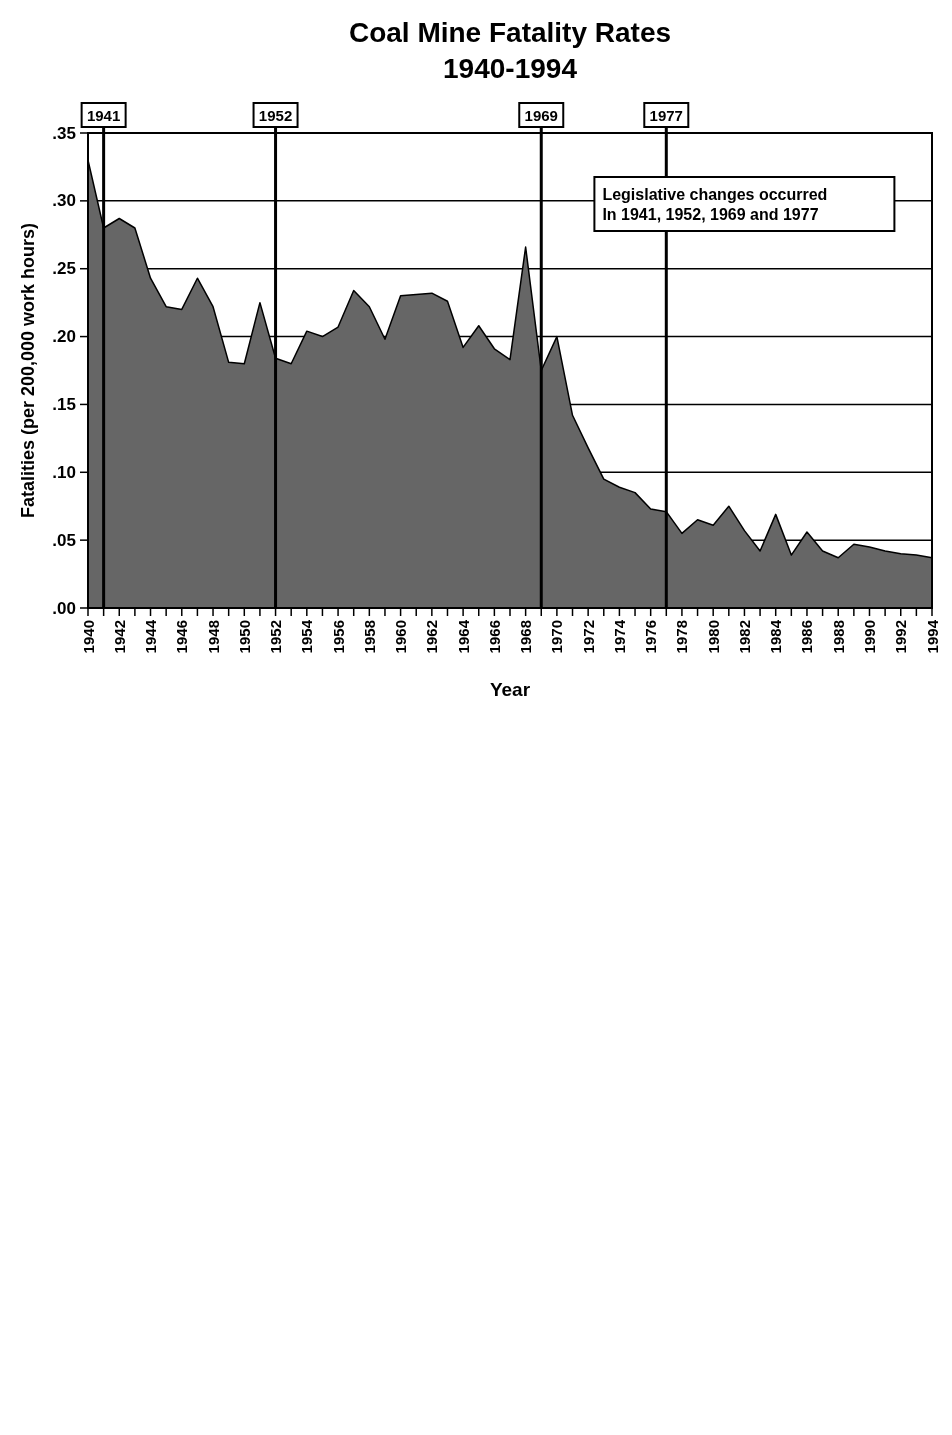 The image size is (952, 1435). I want to click on ref-line-label: 1969, so click(541, 115).